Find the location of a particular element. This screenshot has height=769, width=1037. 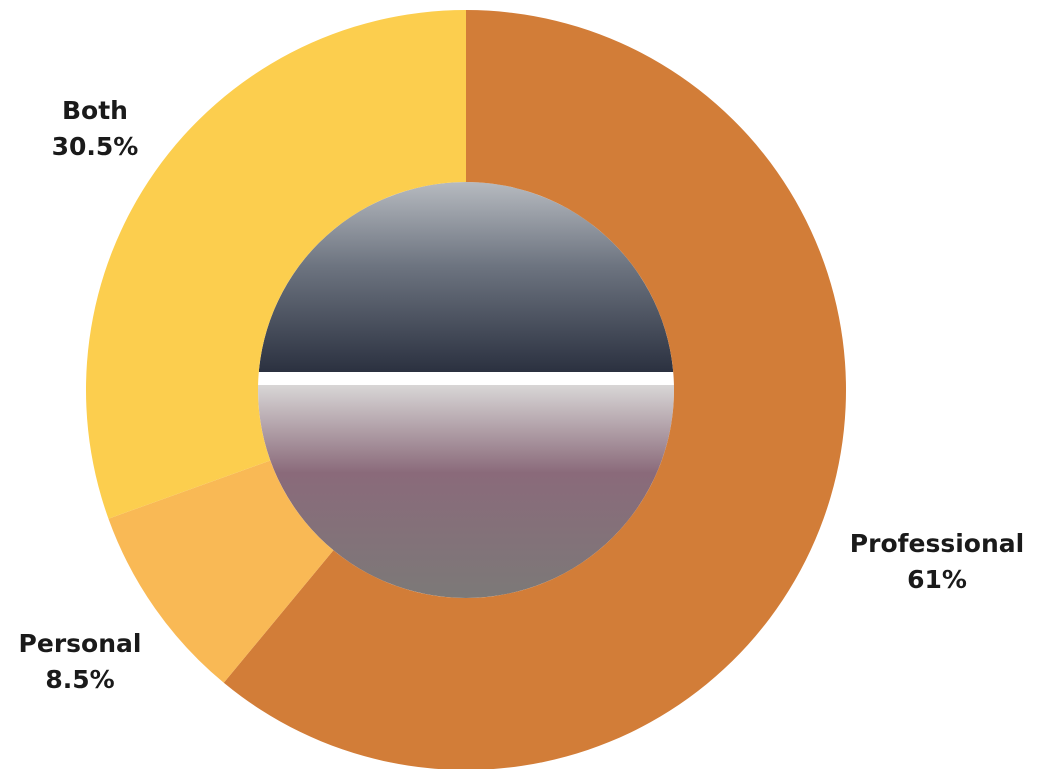

slice-value-label: 8.5% is located at coordinates (79, 679).